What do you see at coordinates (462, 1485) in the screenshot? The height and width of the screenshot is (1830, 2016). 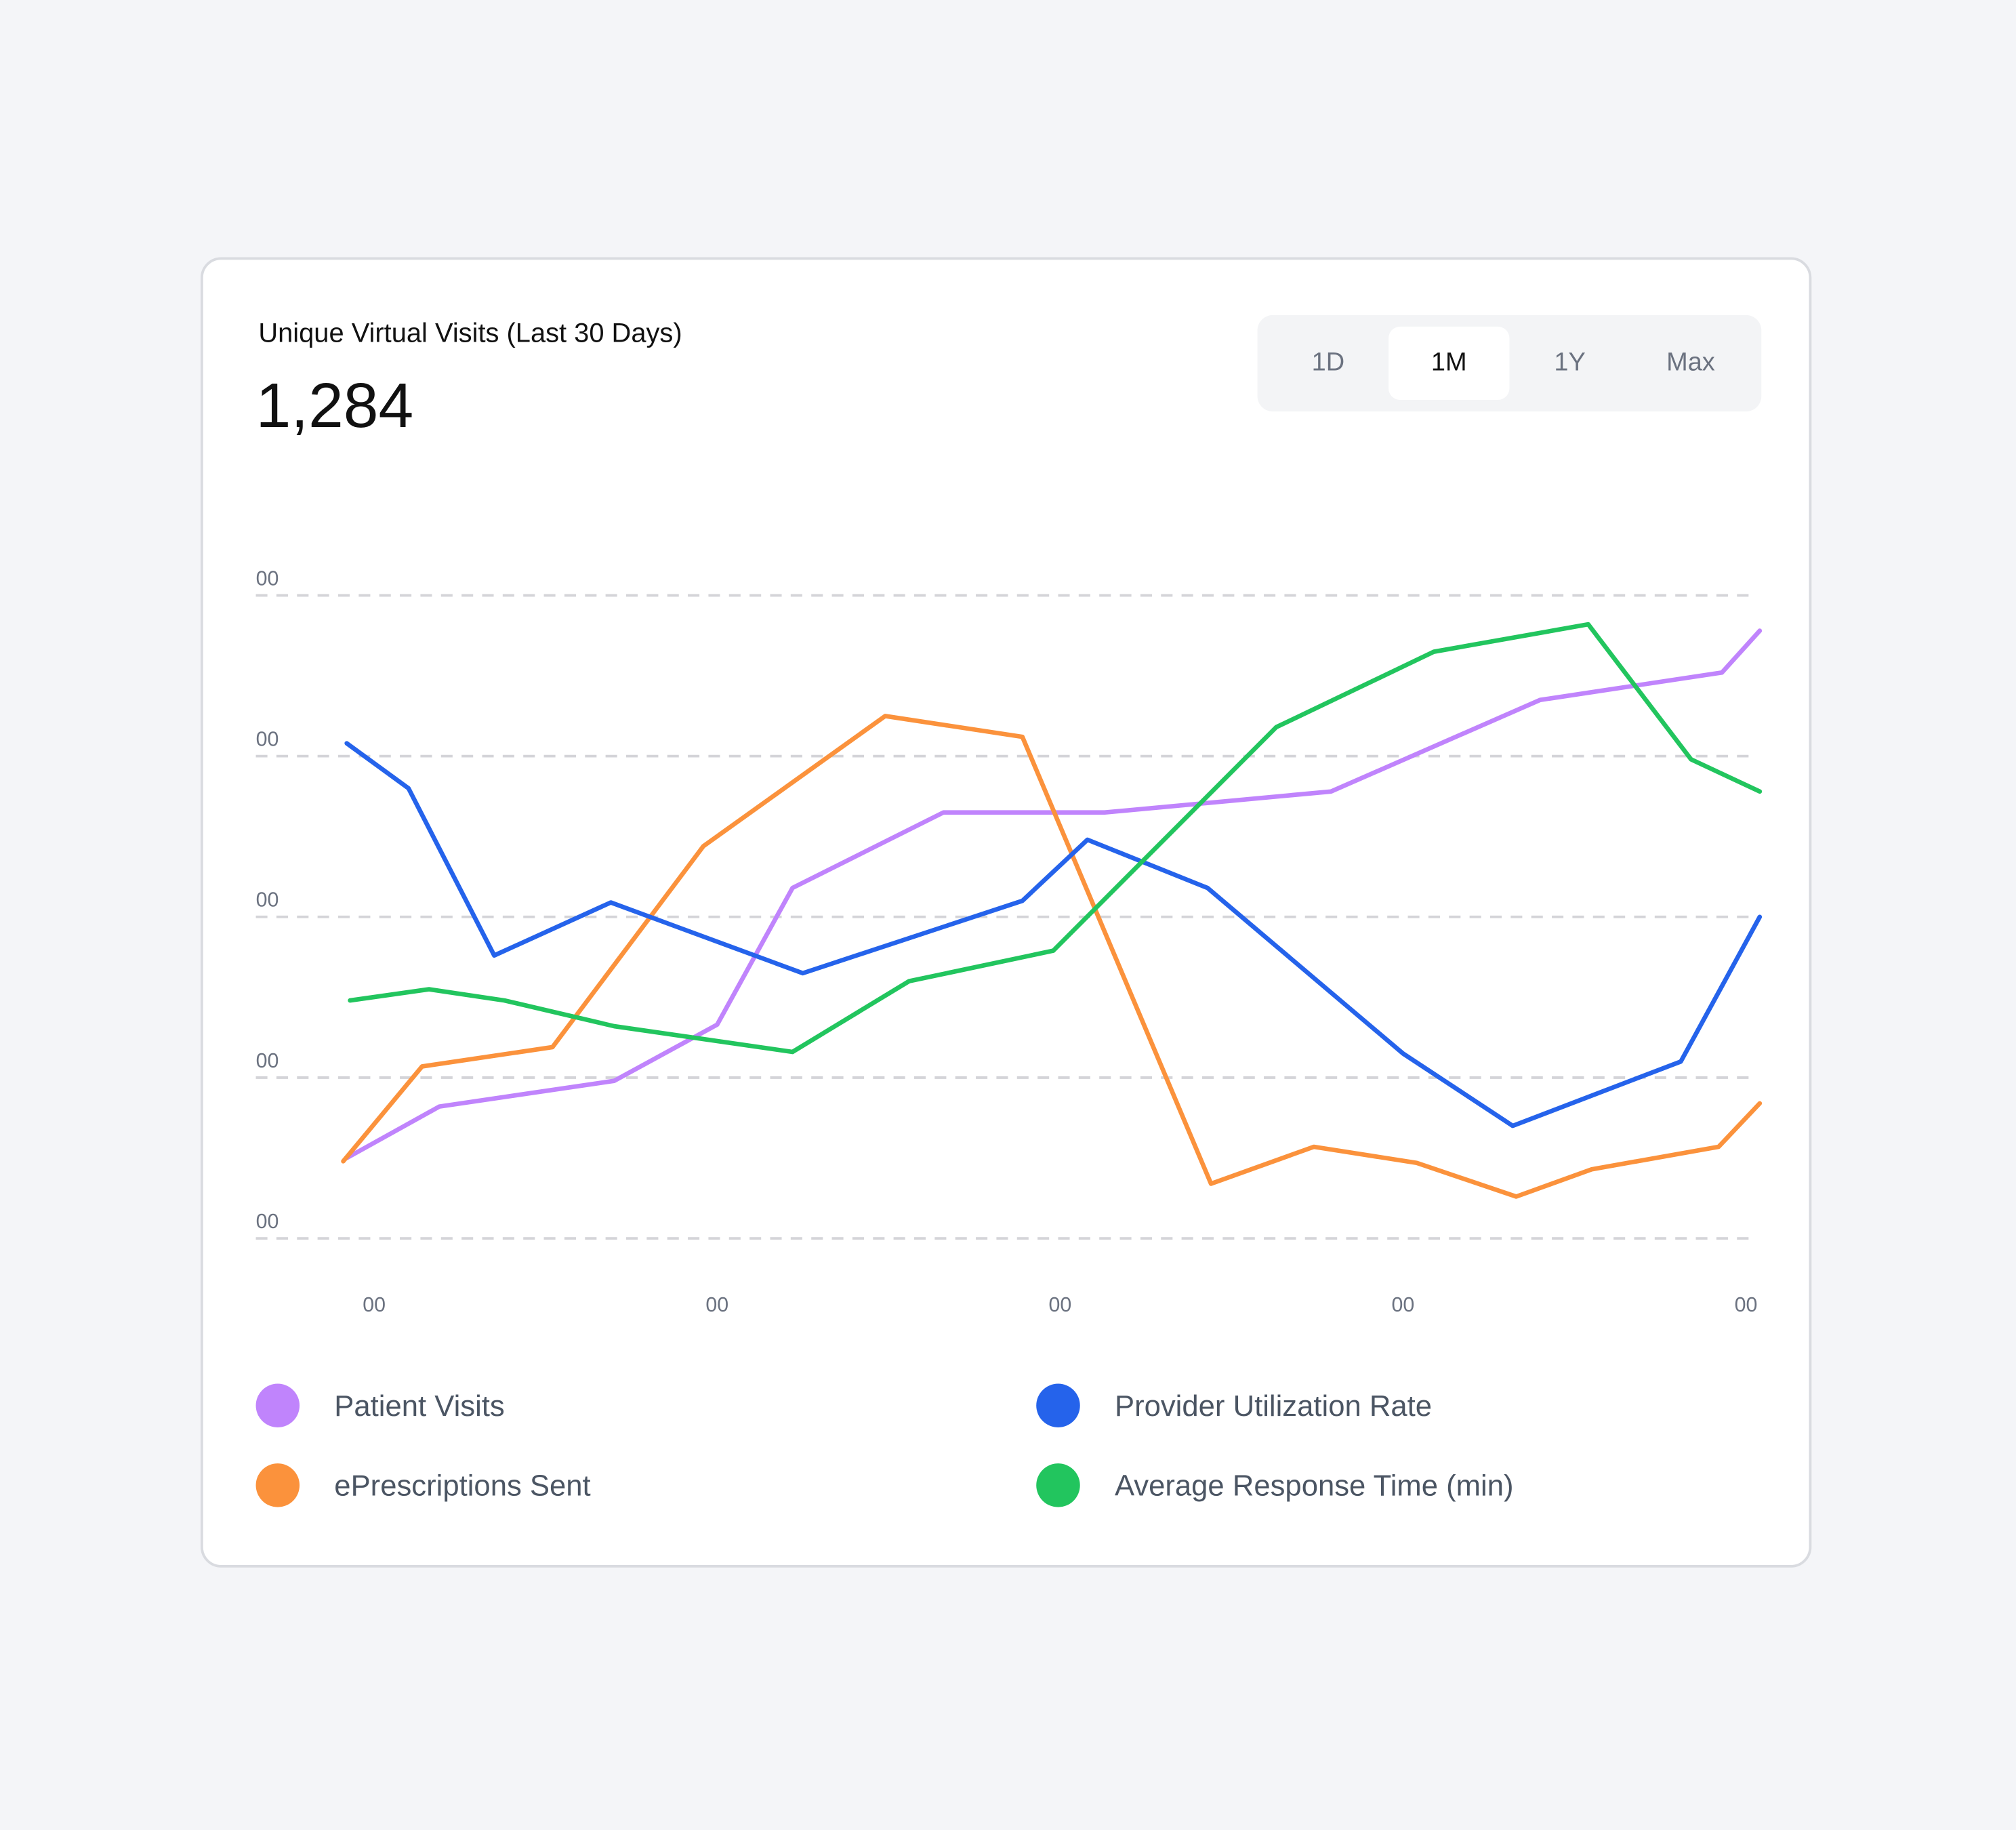 I see `legend-label: ePrescriptions Sent` at bounding box center [462, 1485].